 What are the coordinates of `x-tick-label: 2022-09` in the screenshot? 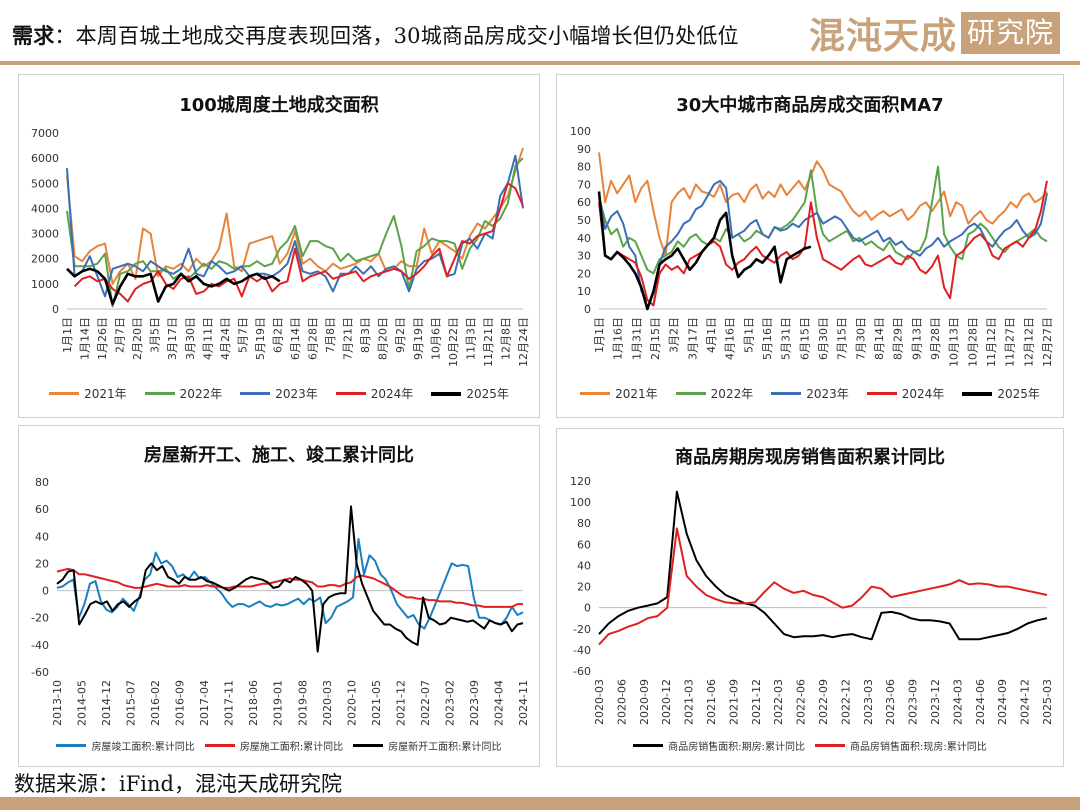 It's located at (823, 702).